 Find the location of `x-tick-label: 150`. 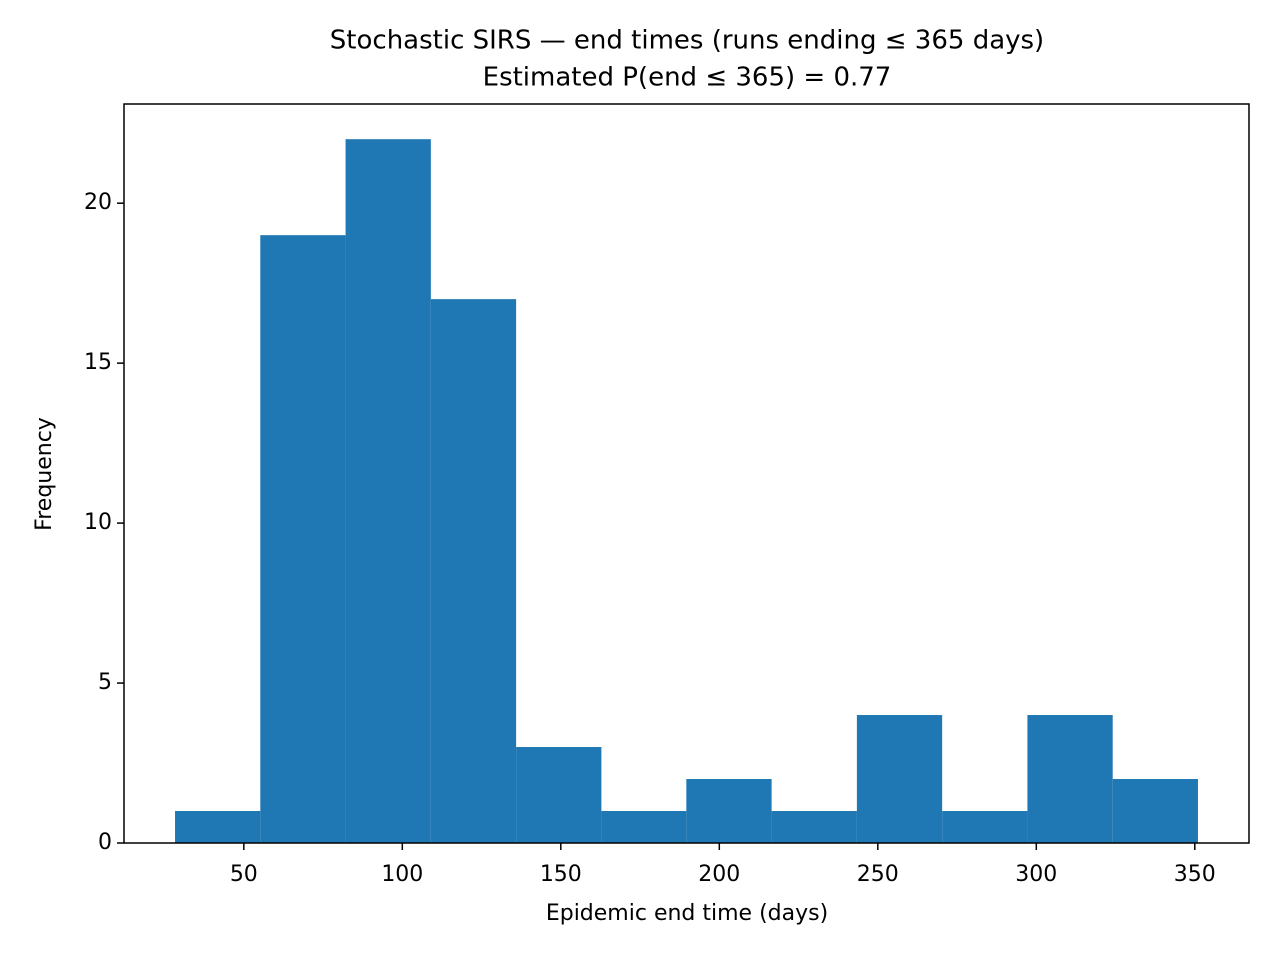

x-tick-label: 150 is located at coordinates (561, 874).